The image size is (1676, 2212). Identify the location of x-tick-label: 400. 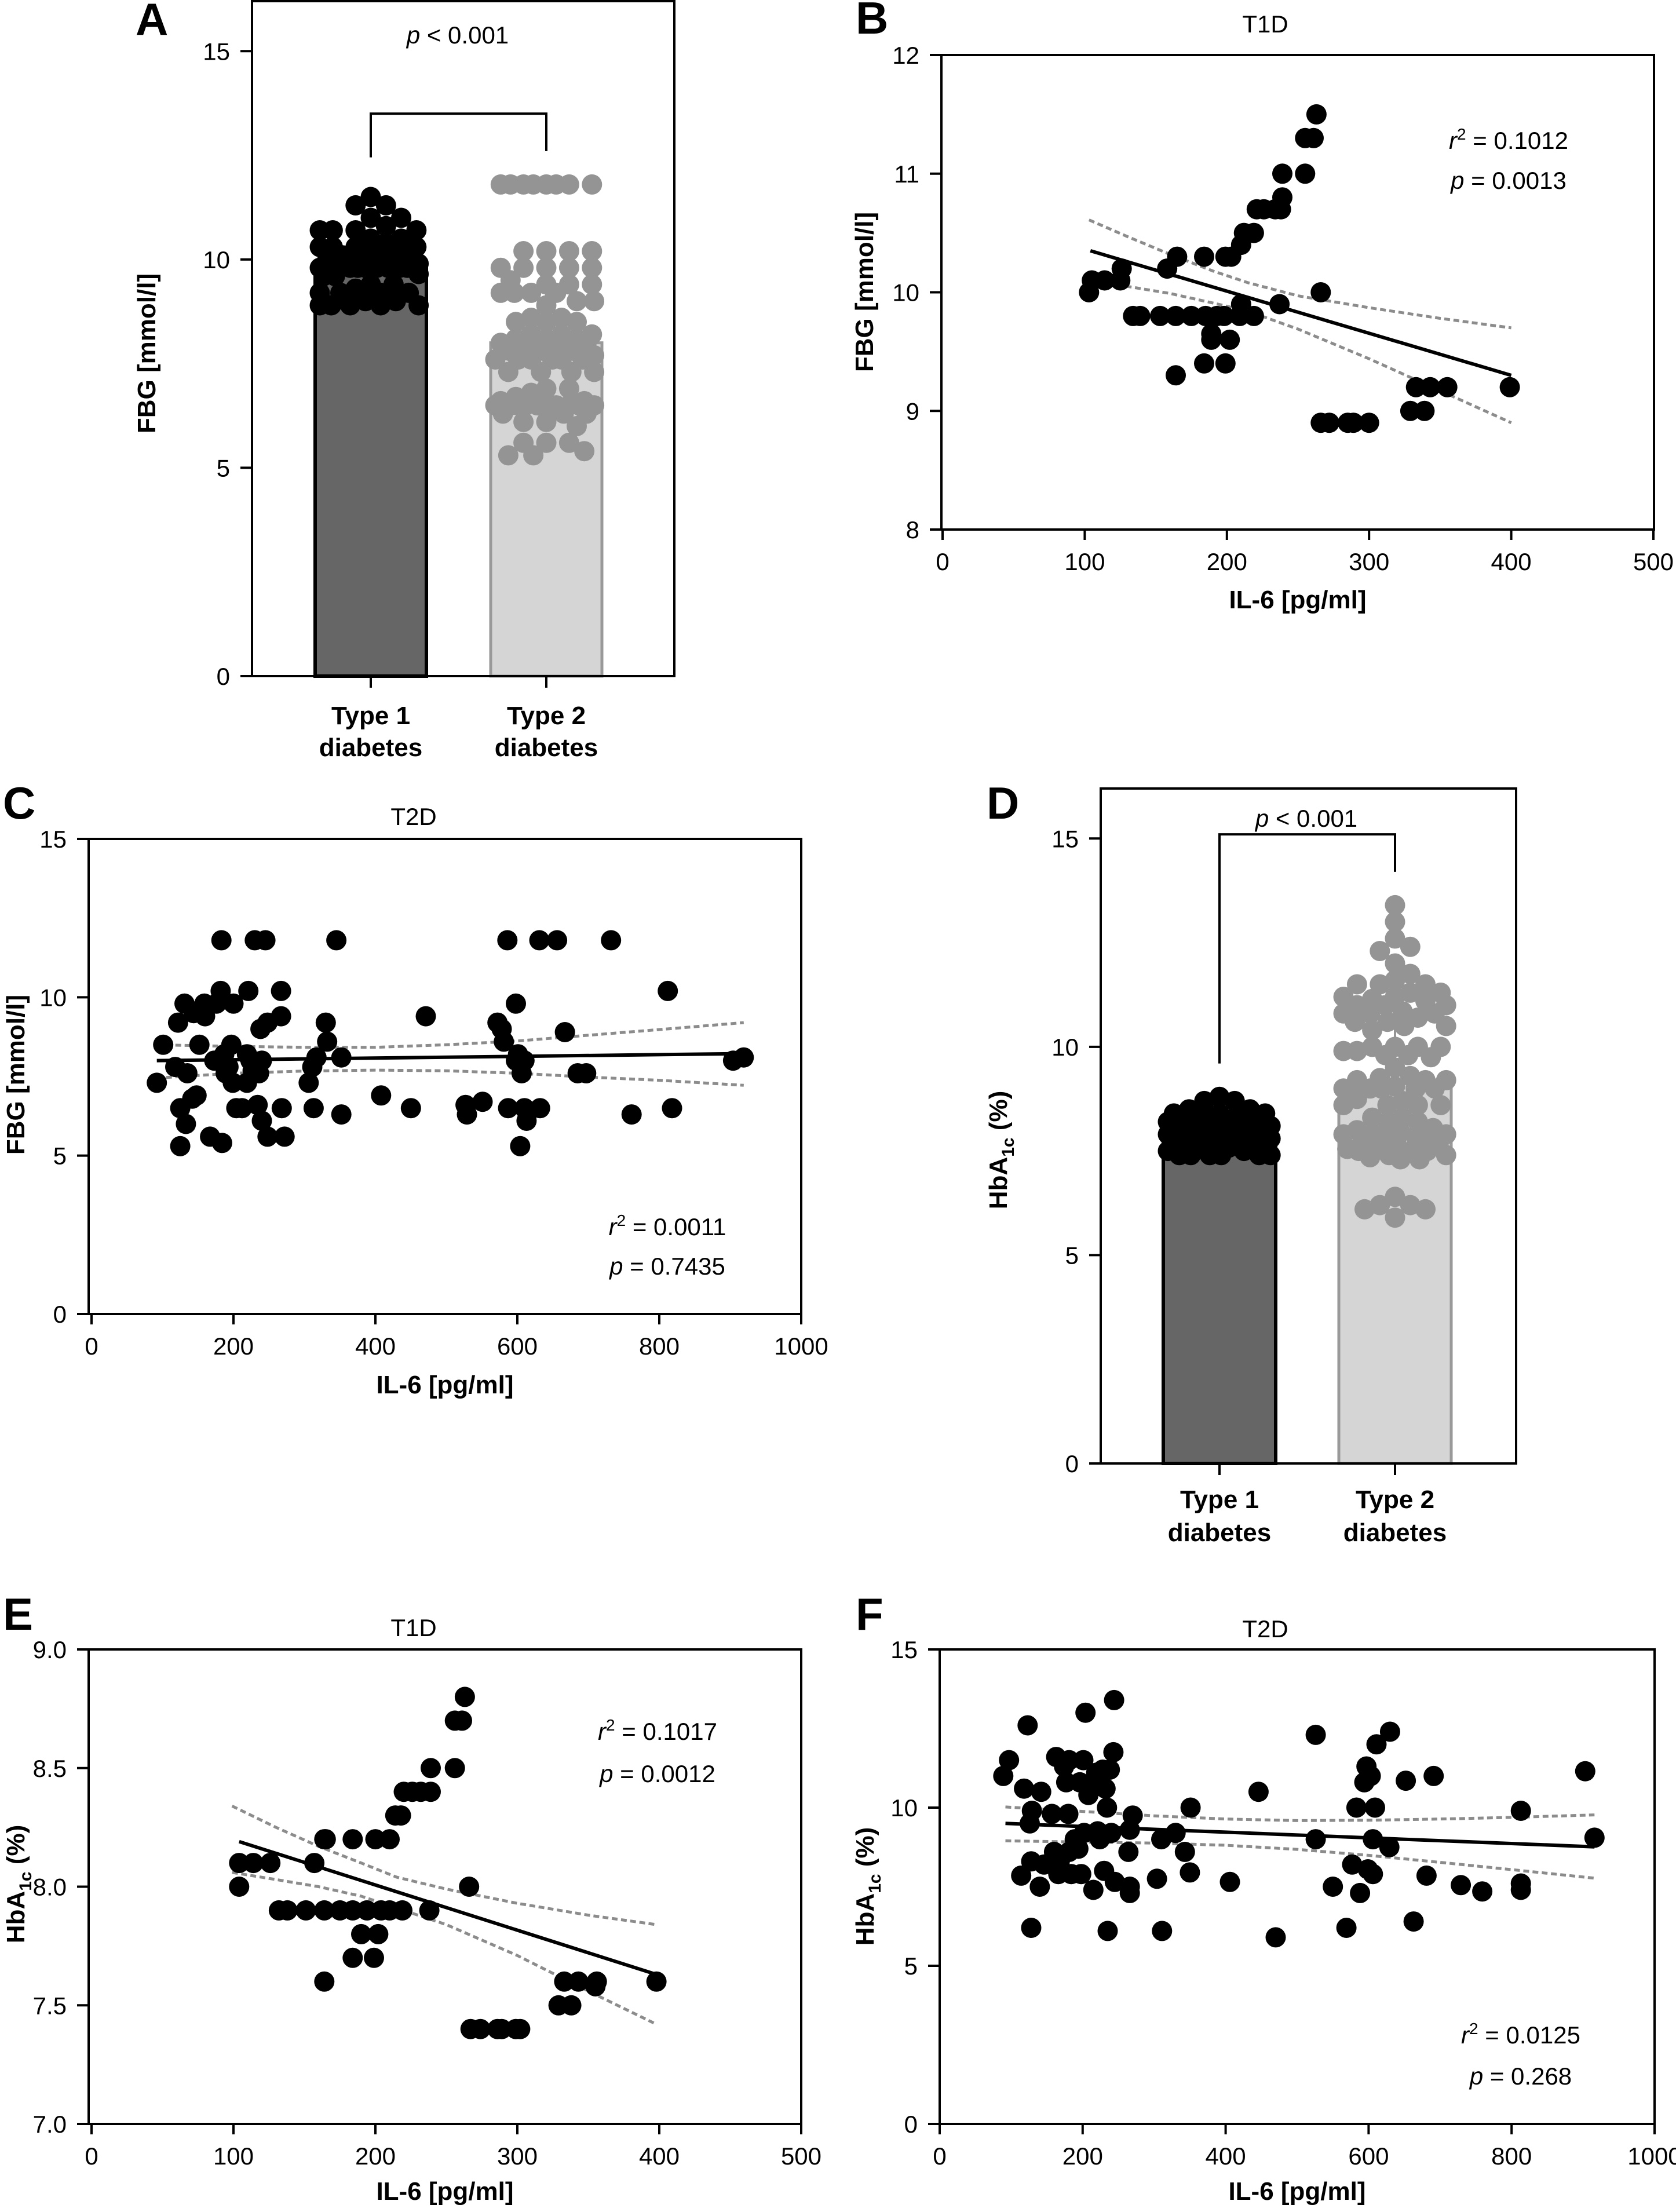
(659, 2156).